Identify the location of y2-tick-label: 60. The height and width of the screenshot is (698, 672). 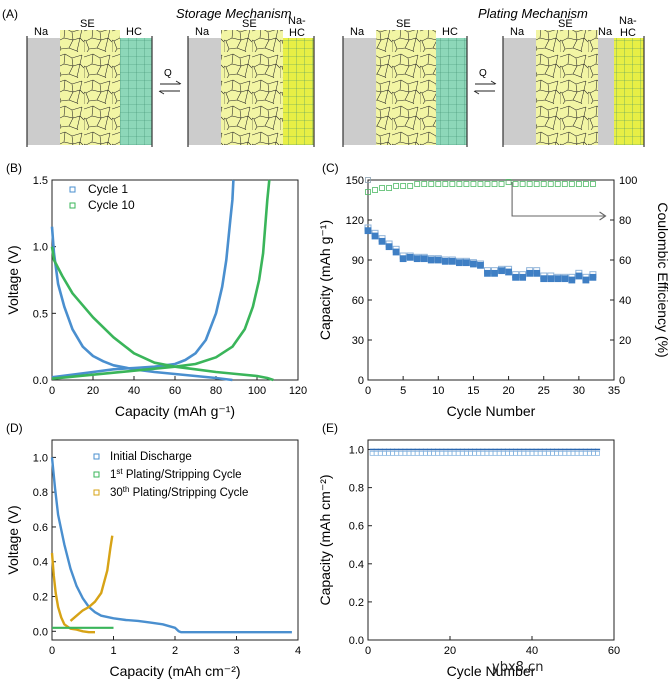
(625, 261).